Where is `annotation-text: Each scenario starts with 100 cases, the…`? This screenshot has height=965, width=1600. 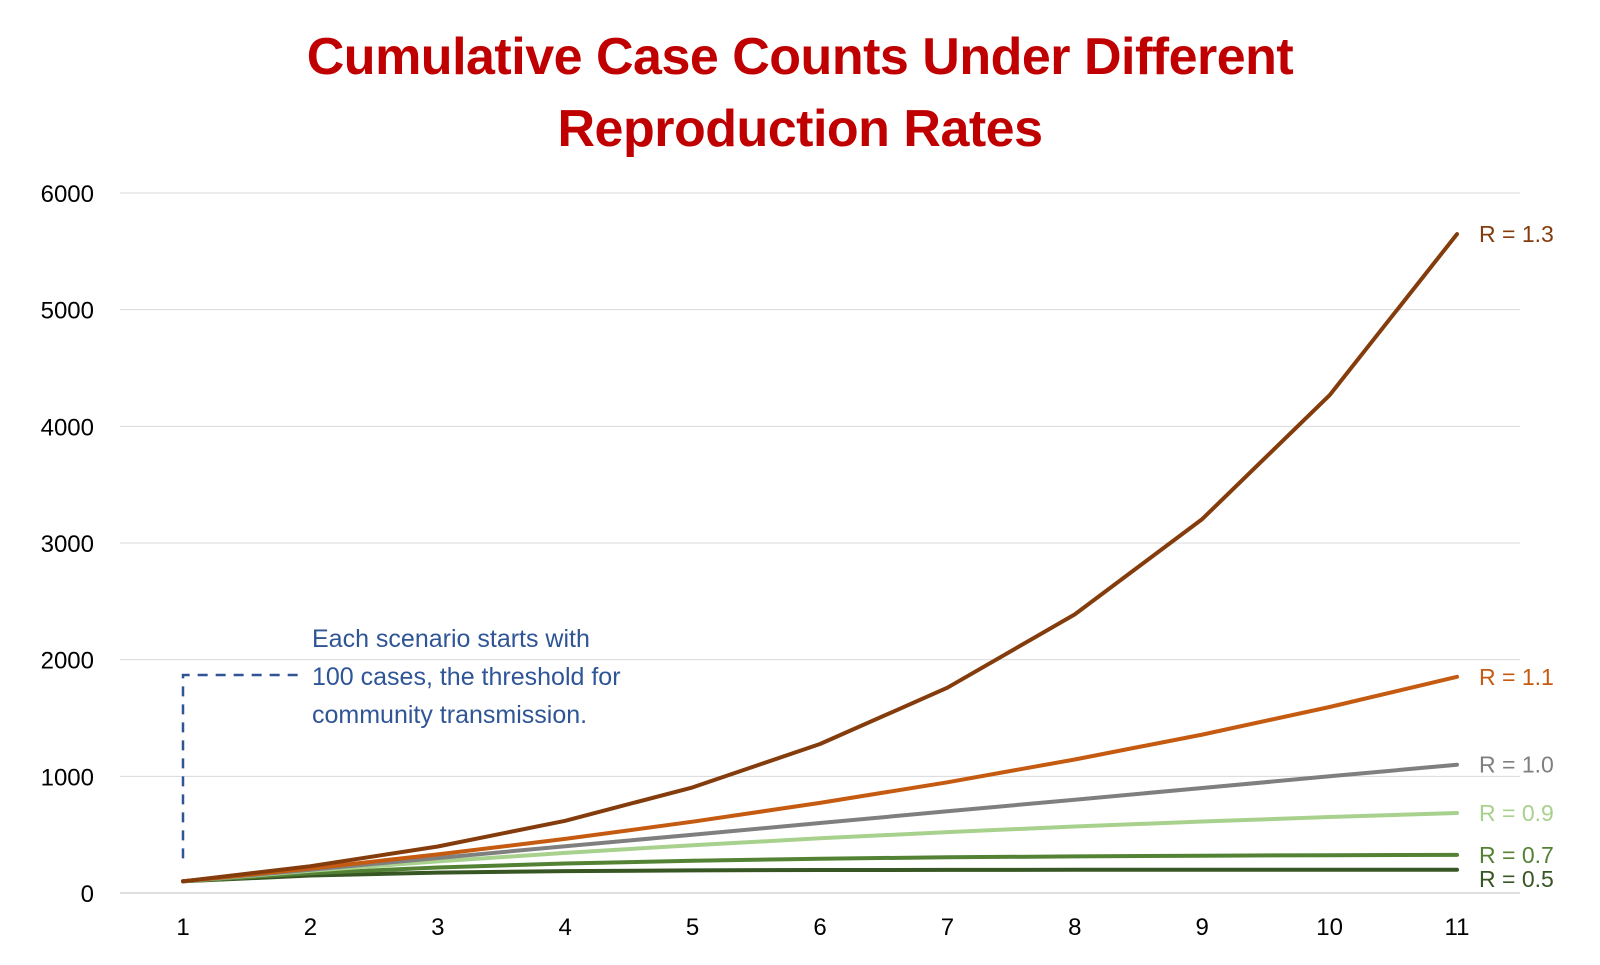
annotation-text: Each scenario starts with 100 cases, the… is located at coordinates (502, 677).